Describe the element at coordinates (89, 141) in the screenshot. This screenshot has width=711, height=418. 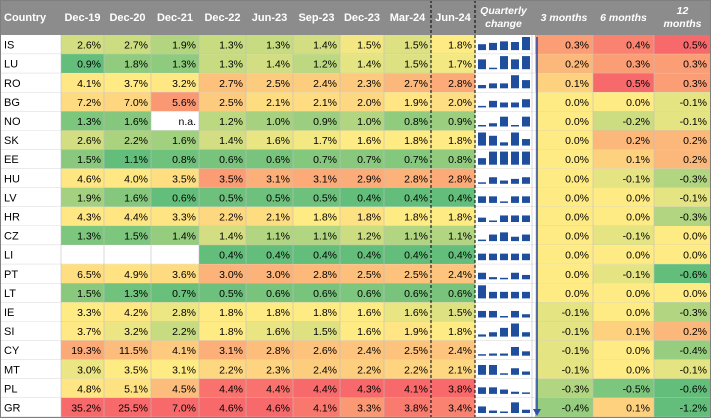
I see `value-label: 2.6%` at that location.